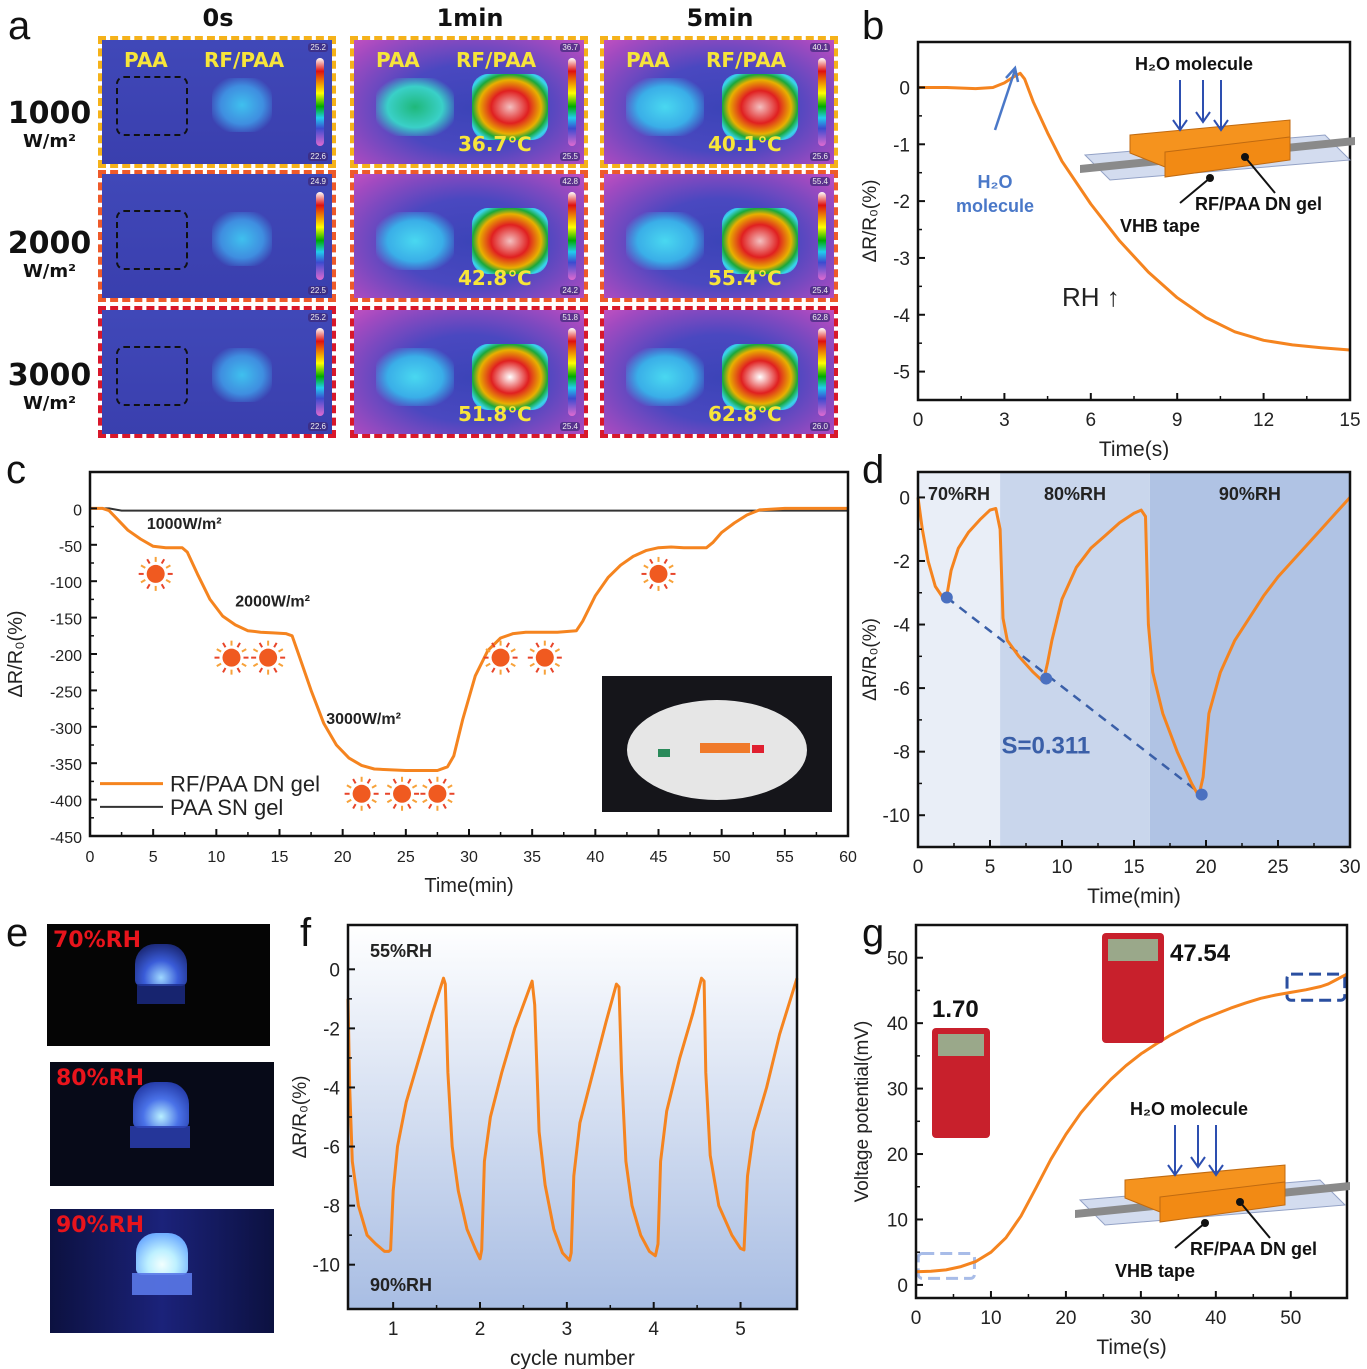 The height and width of the screenshot is (1369, 1367). I want to click on pointer-line, so click(1255, 1220).